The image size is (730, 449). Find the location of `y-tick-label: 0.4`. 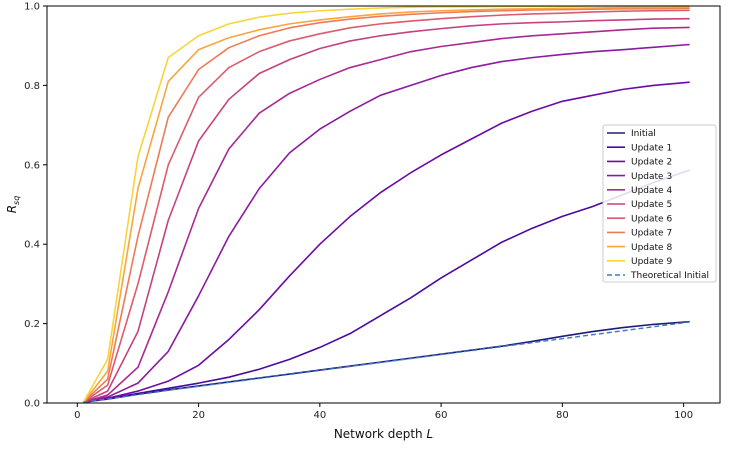

y-tick-label: 0.4 is located at coordinates (32, 245).